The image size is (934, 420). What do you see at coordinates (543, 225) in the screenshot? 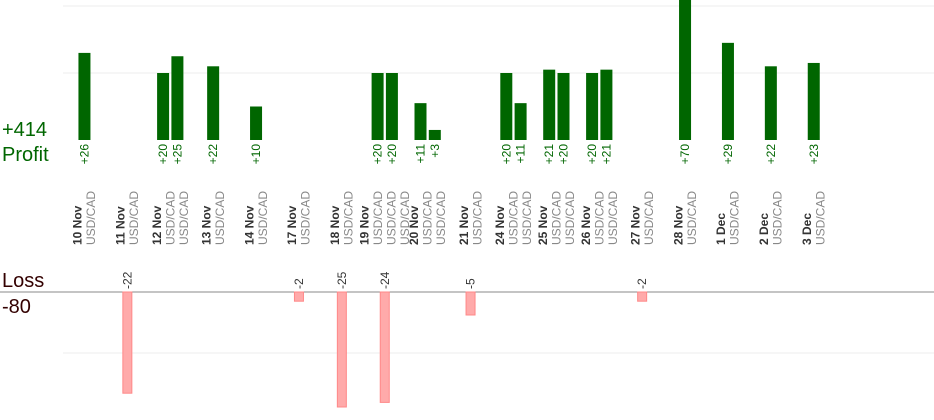
I see `day-date-label: 25 Nov` at bounding box center [543, 225].